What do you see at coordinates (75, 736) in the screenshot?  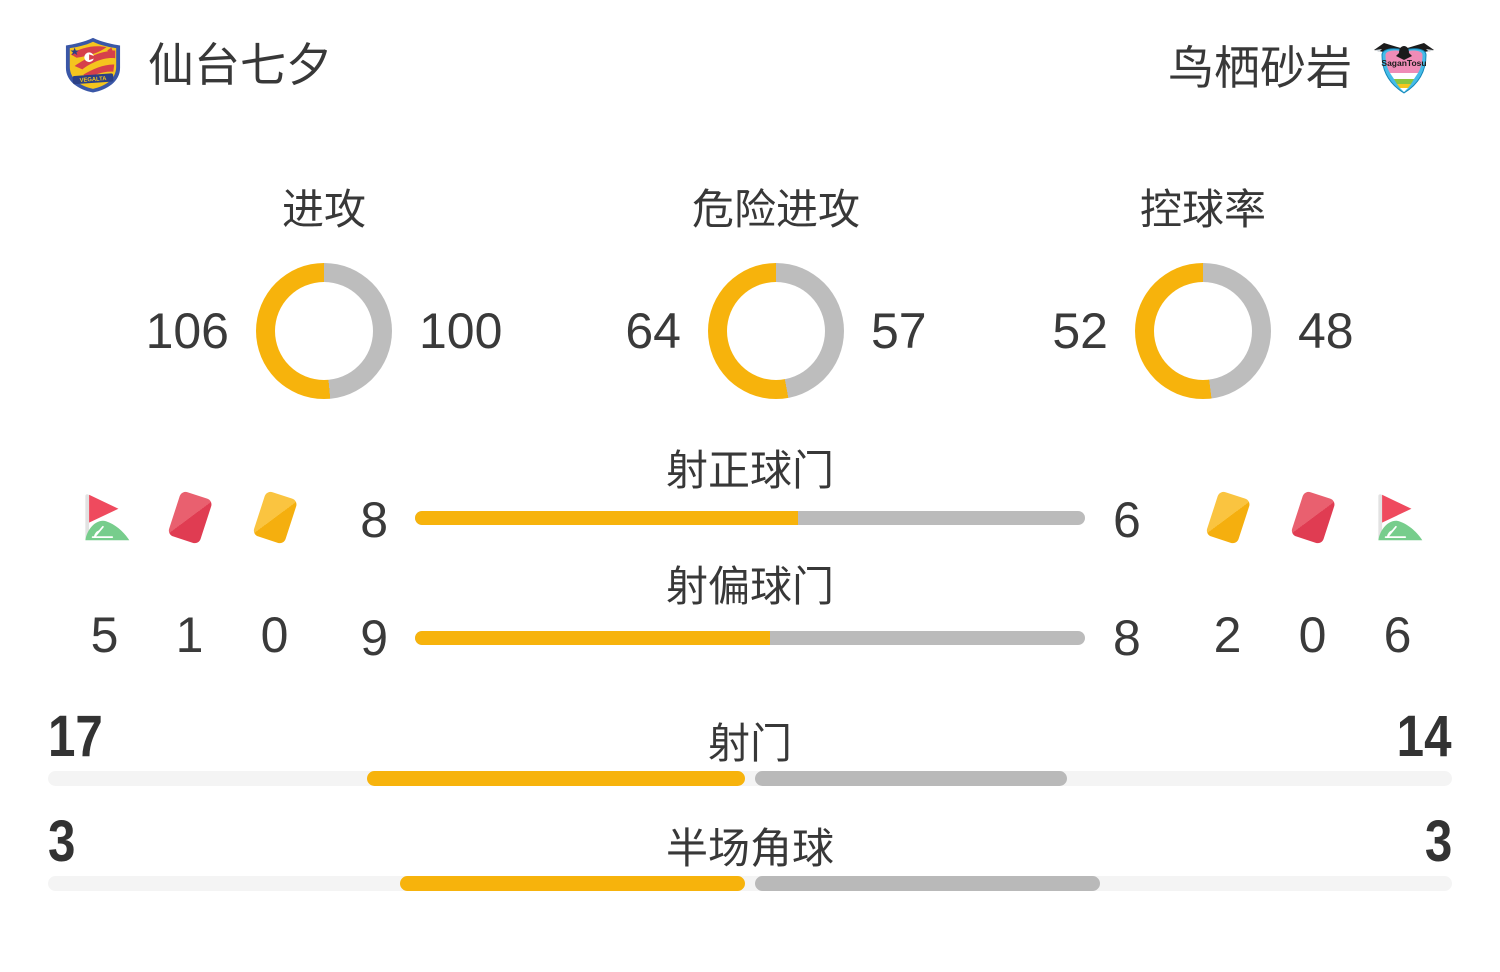 I see `total-shots-home-value: 17` at bounding box center [75, 736].